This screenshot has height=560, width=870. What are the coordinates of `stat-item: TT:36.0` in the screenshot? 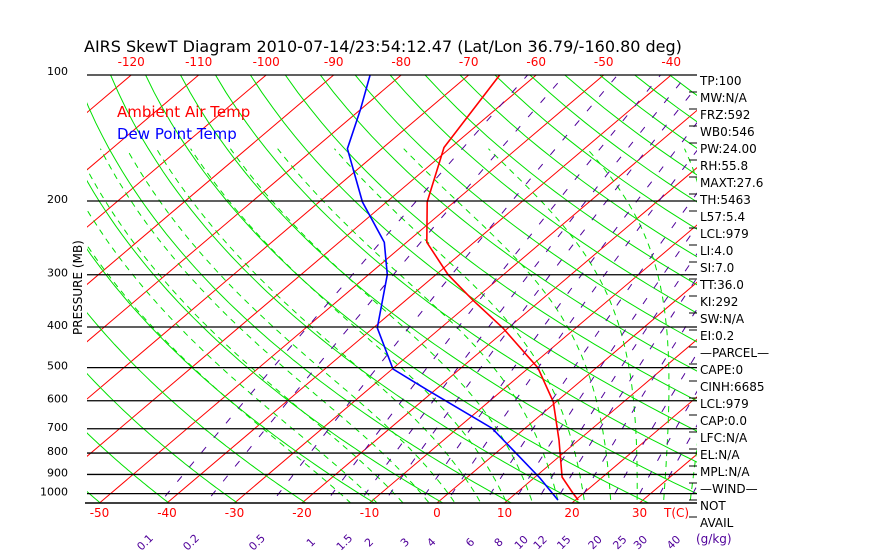 It's located at (721, 285).